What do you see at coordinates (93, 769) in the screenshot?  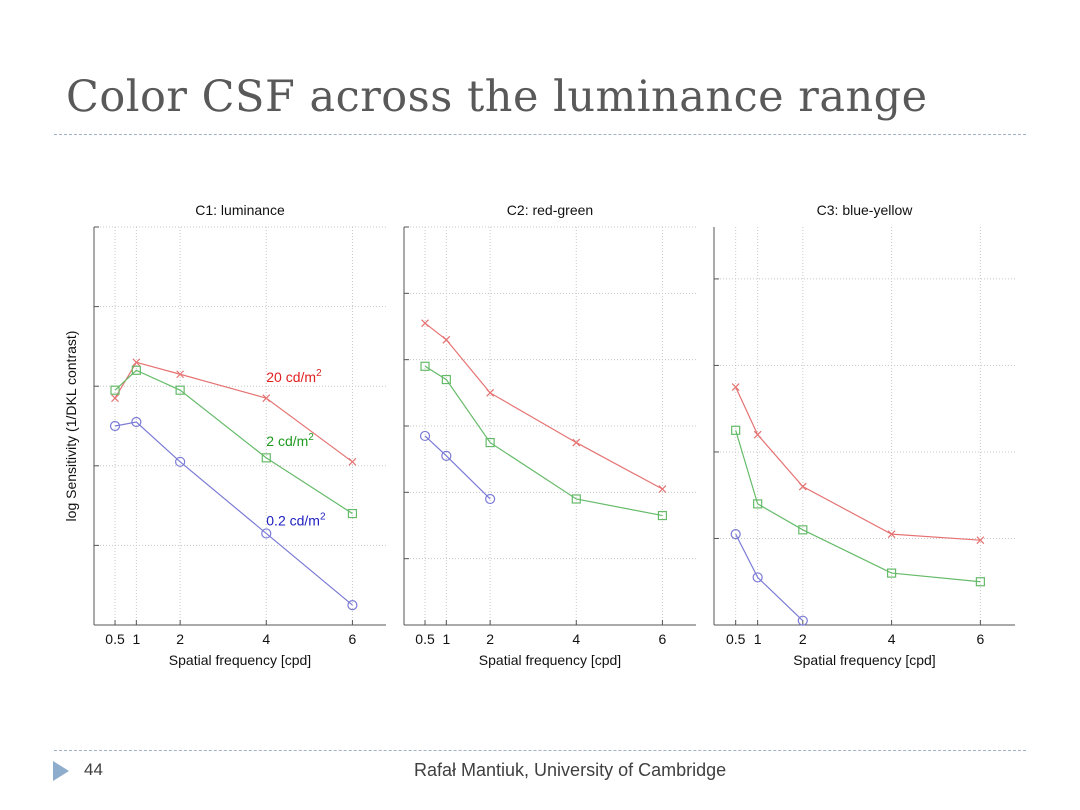 I see `page-number: 44` at bounding box center [93, 769].